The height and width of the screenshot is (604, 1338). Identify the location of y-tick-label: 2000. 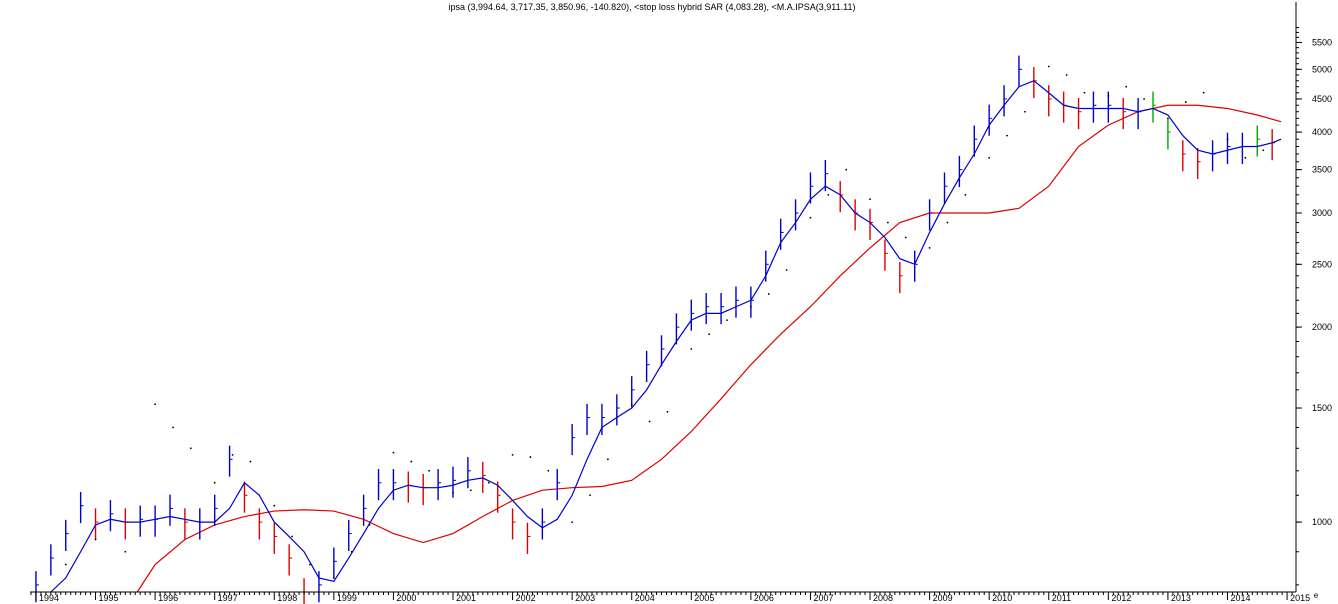
(1322, 327).